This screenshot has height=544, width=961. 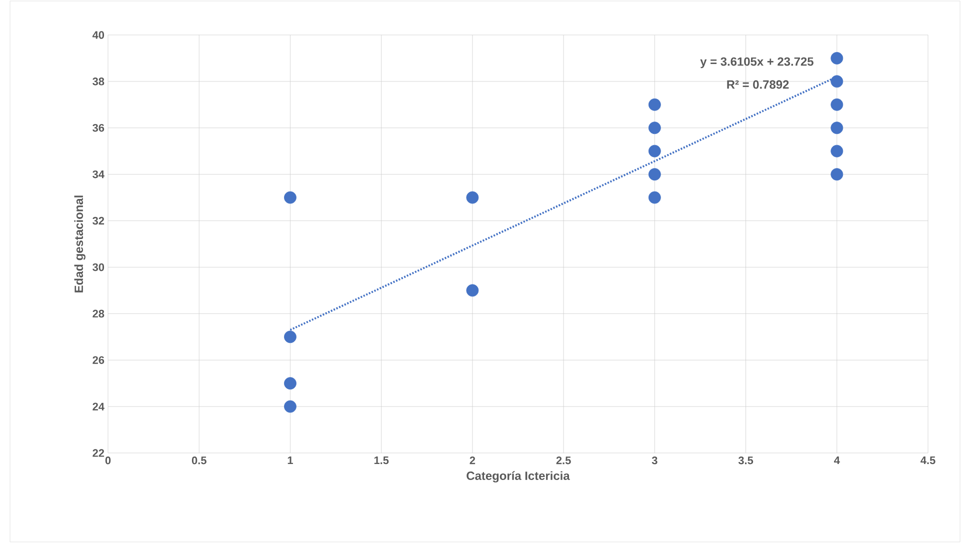 What do you see at coordinates (98, 174) in the screenshot?
I see `y-tick-label: 34` at bounding box center [98, 174].